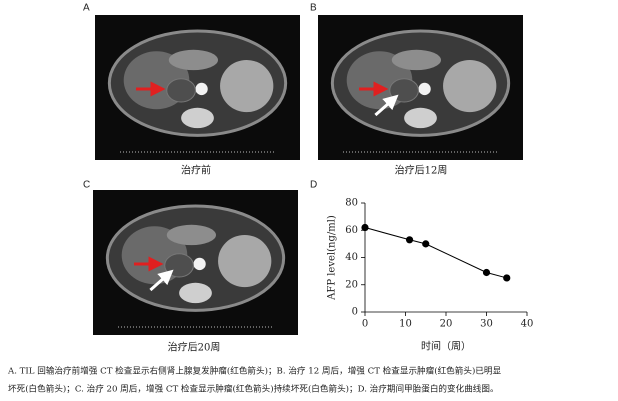 The height and width of the screenshot is (401, 618). I want to click on panel-caption: 治疗后12周, so click(421, 170).